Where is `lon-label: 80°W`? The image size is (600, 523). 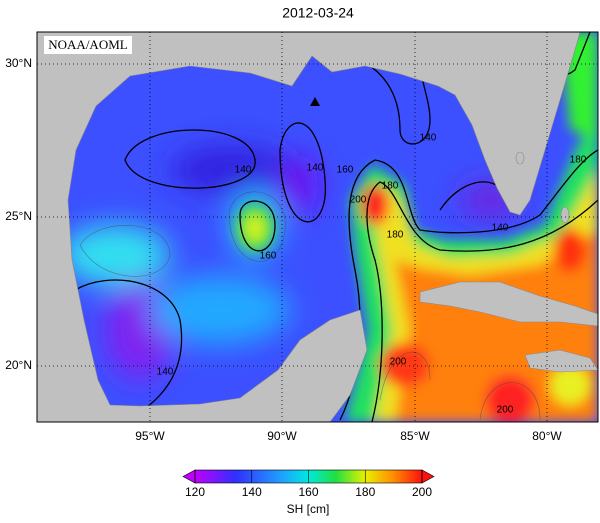
lon-label: 80°W is located at coordinates (547, 436).